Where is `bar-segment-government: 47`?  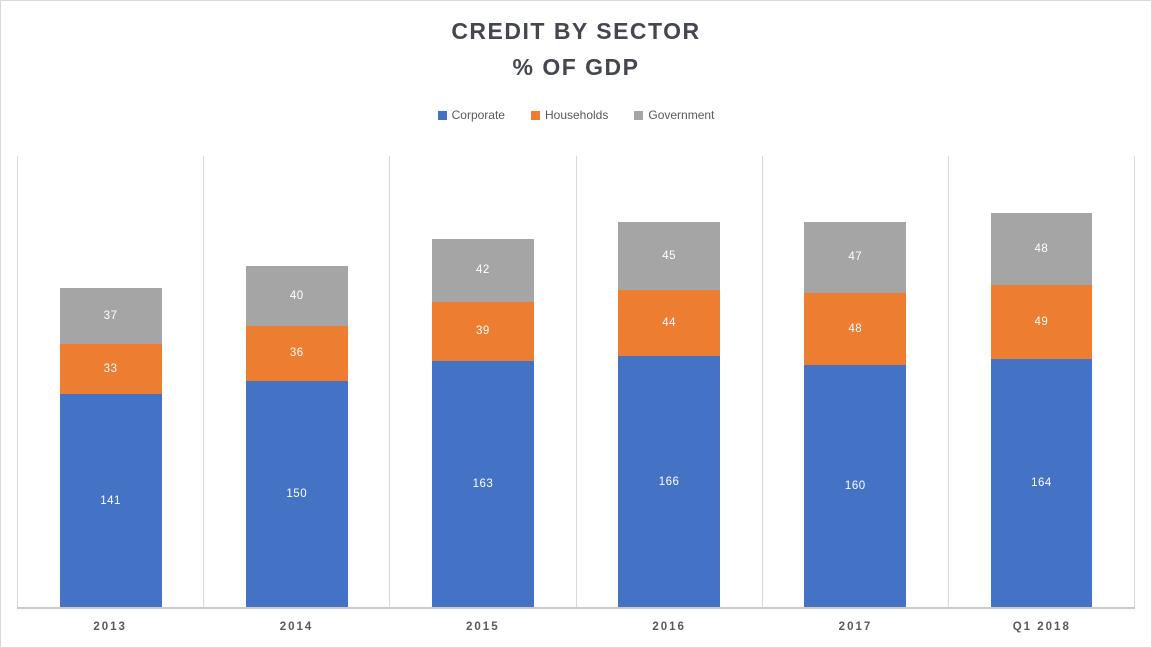 bar-segment-government: 47 is located at coordinates (855, 257).